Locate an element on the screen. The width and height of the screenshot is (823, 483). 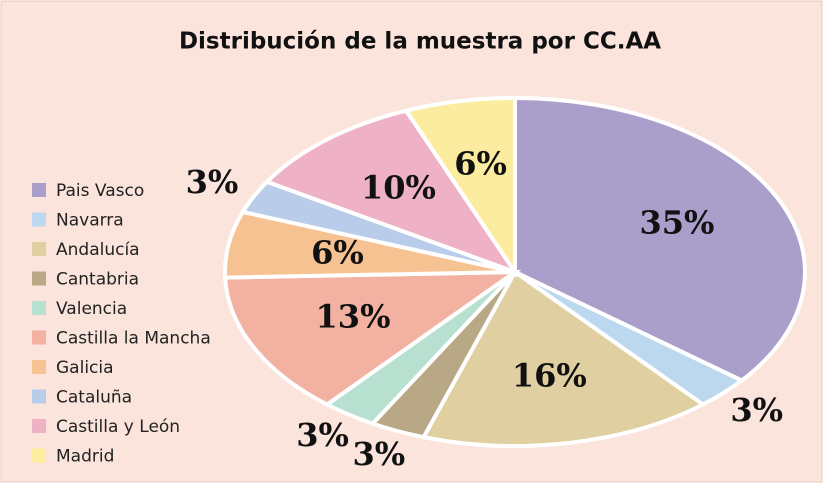
legend-label: Madrid is located at coordinates (85, 457).